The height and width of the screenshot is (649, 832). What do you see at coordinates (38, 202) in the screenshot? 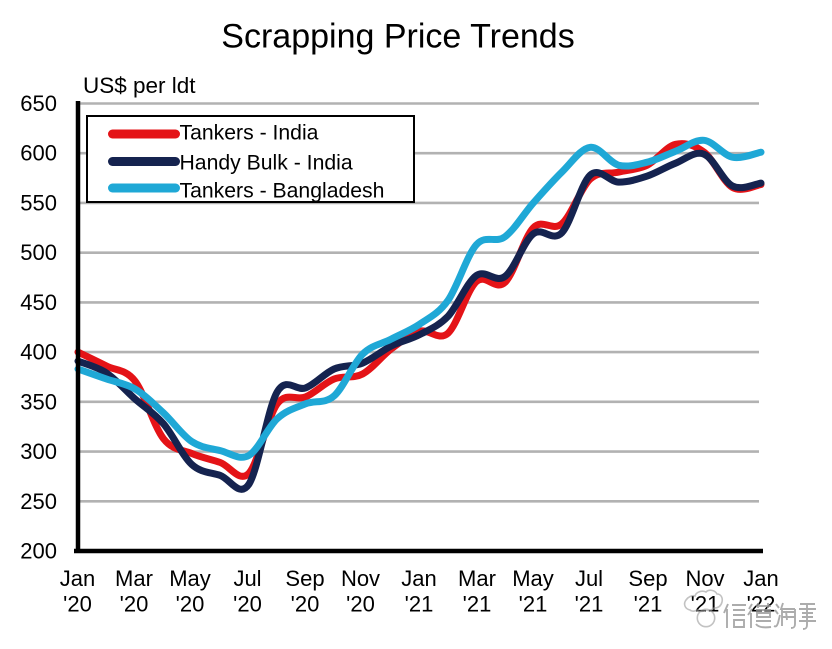
I see `svg-text: 550` at bounding box center [38, 202].